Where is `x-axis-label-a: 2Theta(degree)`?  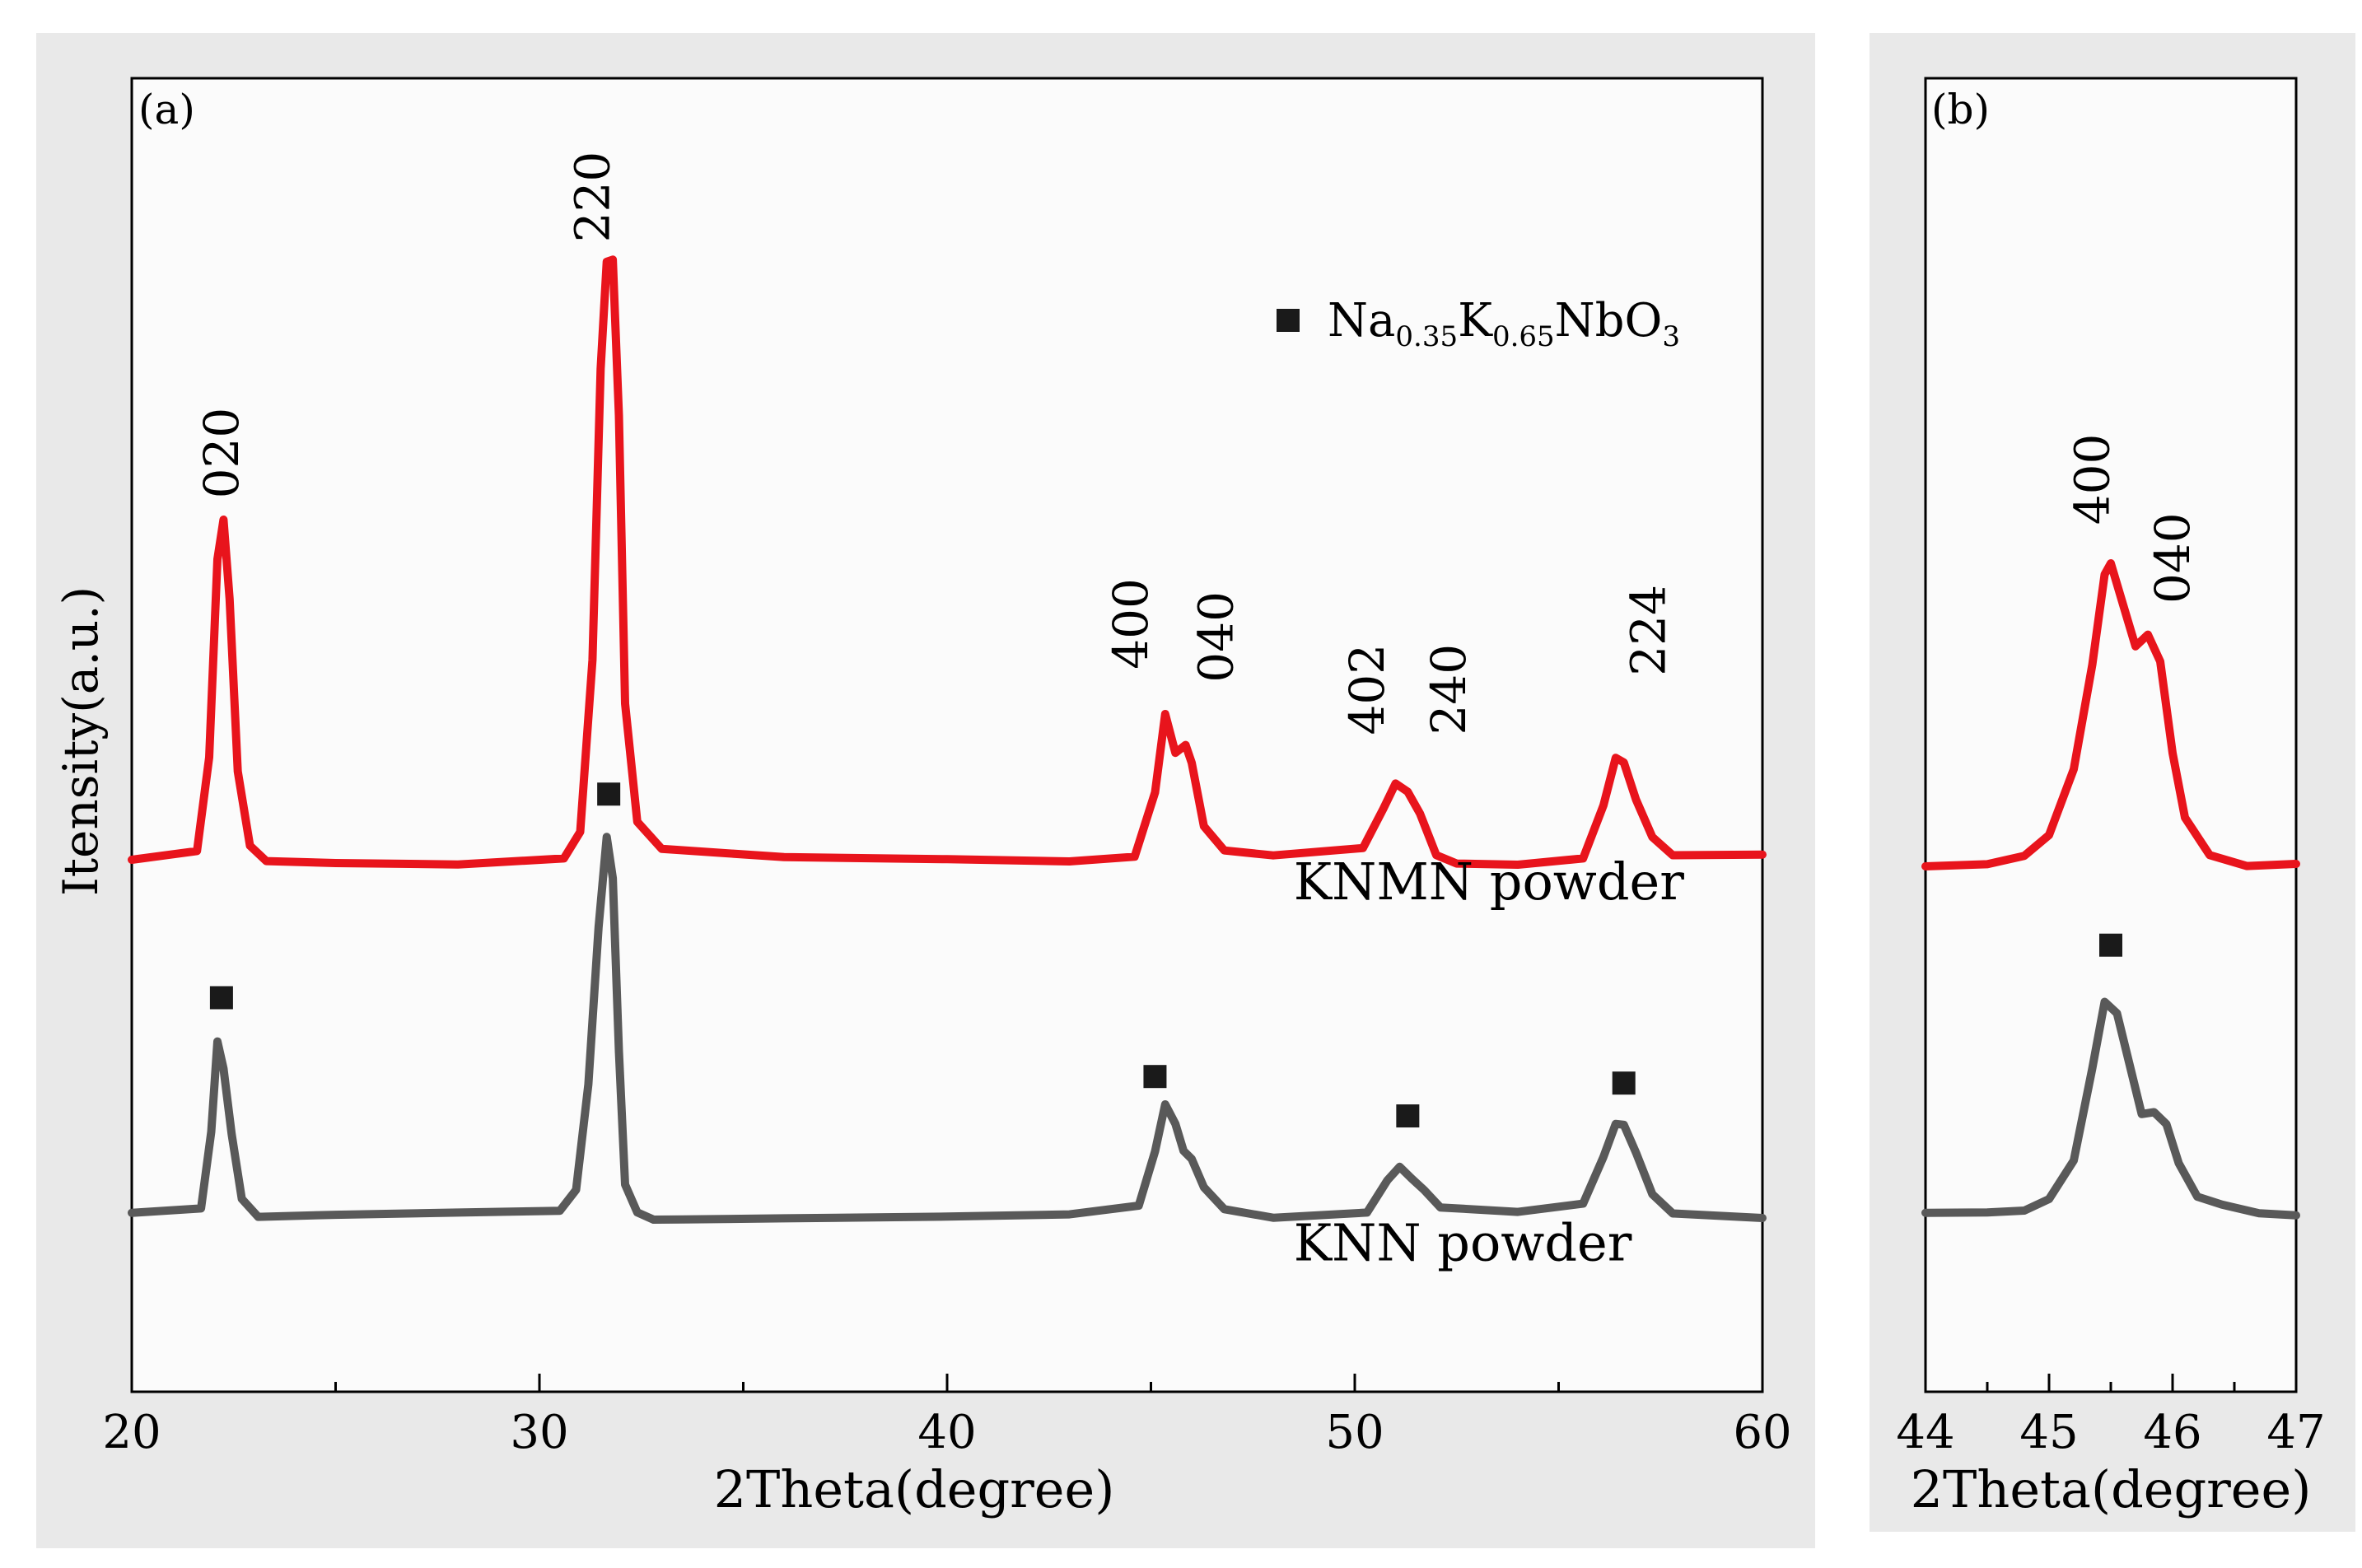 x-axis-label-a: 2Theta(degree) is located at coordinates (914, 1489).